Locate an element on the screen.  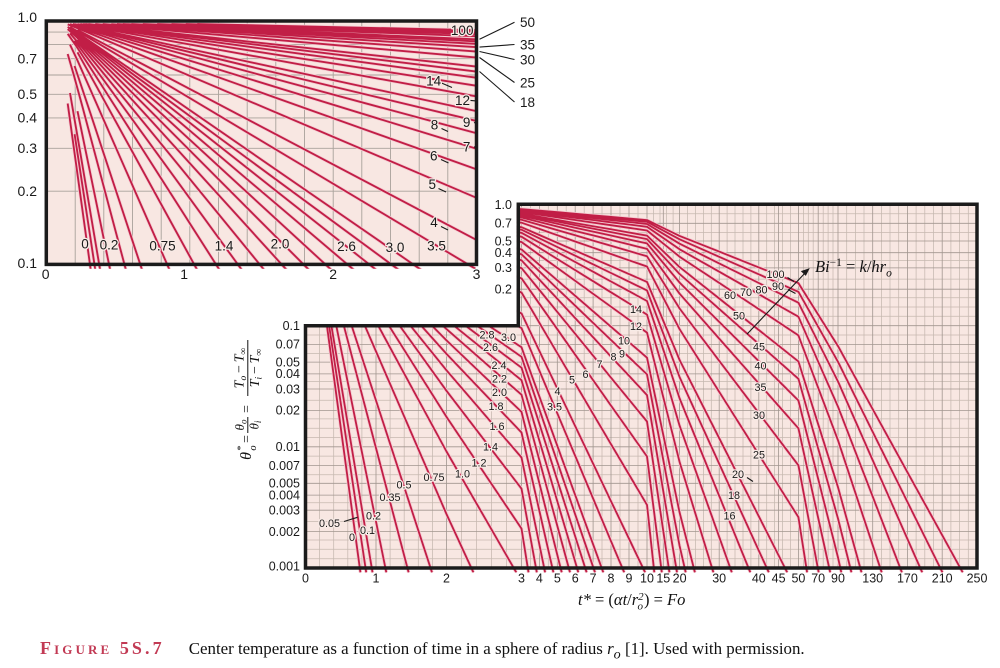
svg-text: 1.4 is located at coordinates (224, 246).